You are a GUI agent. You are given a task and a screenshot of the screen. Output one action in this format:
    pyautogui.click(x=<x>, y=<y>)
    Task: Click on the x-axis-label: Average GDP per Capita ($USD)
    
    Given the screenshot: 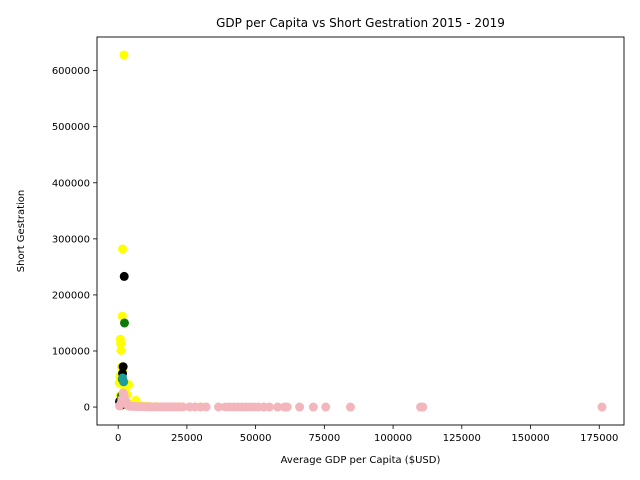 What is the action you would take?
    pyautogui.click(x=361, y=460)
    